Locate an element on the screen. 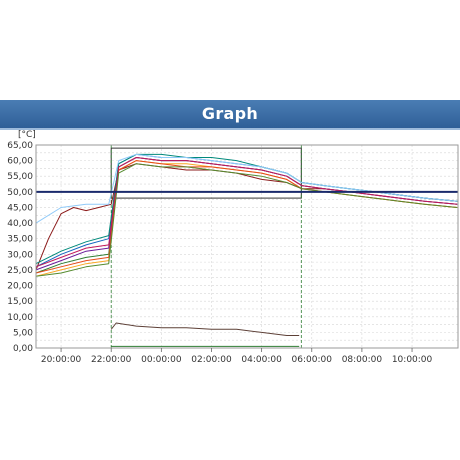 This screenshot has height=460, width=460. y-unit-label: [°C] is located at coordinates (27, 135).